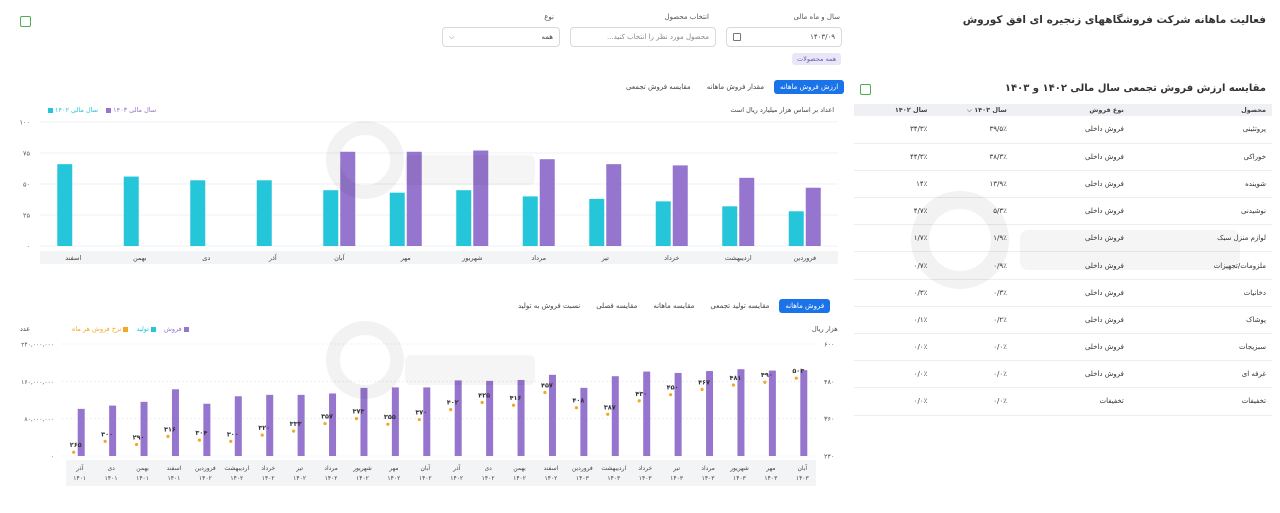 This screenshot has height=513, width=1280. I want to click on rate-data-label: ۳۲۰, so click(264, 428).